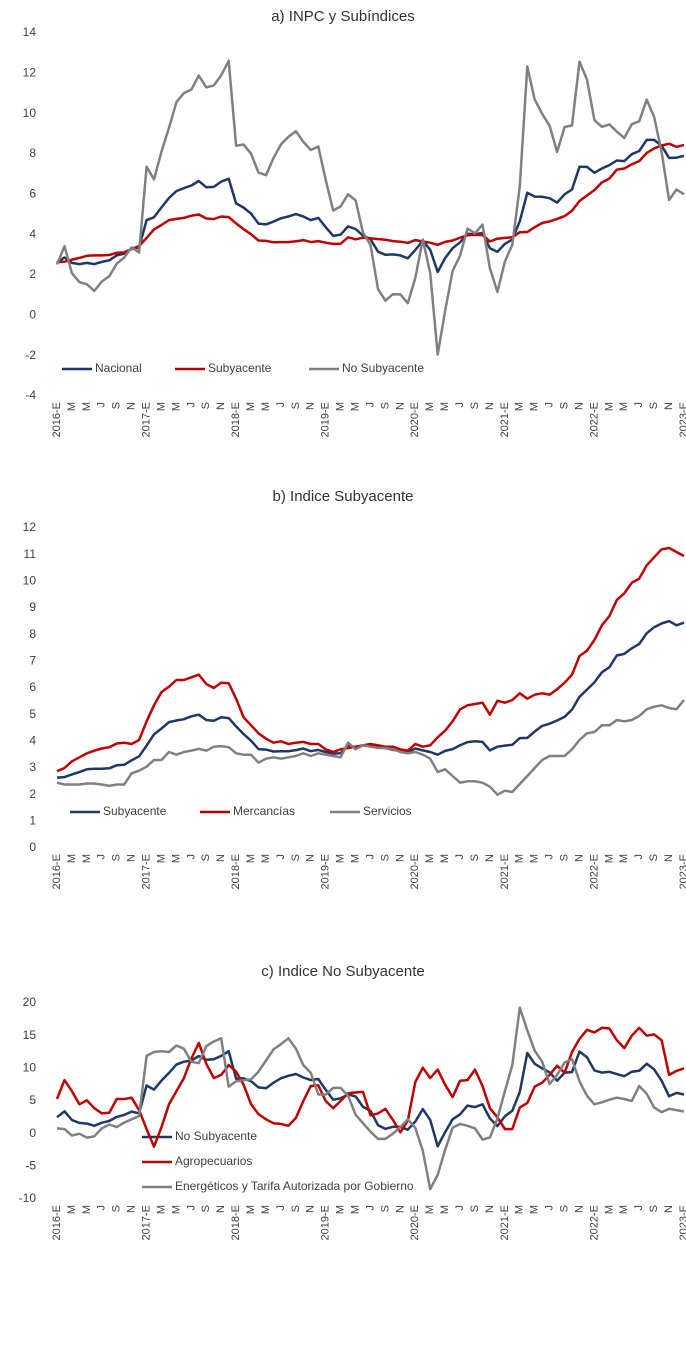 Image resolution: width=686 pixels, height=1357 pixels. I want to click on y-tick-label: 11, so click(30, 554).